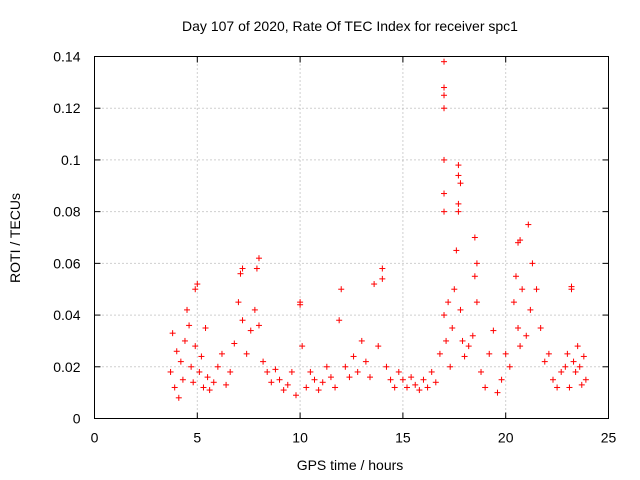  What do you see at coordinates (66, 108) in the screenshot?
I see `y-tick-label: 0.12` at bounding box center [66, 108].